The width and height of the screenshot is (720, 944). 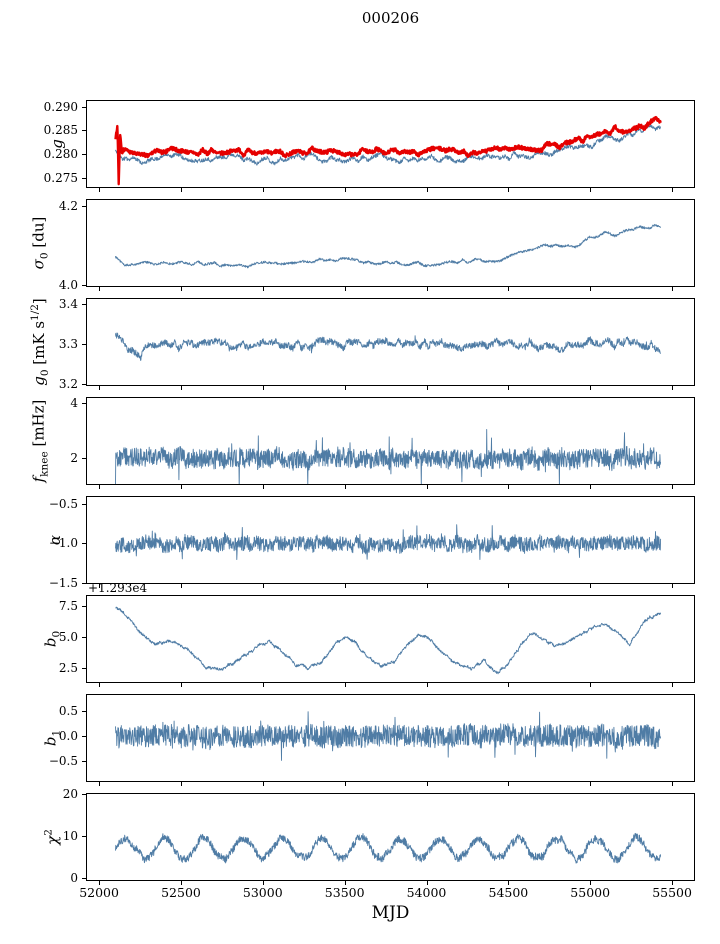 I want to click on series-line-fknee, so click(x=388, y=457).